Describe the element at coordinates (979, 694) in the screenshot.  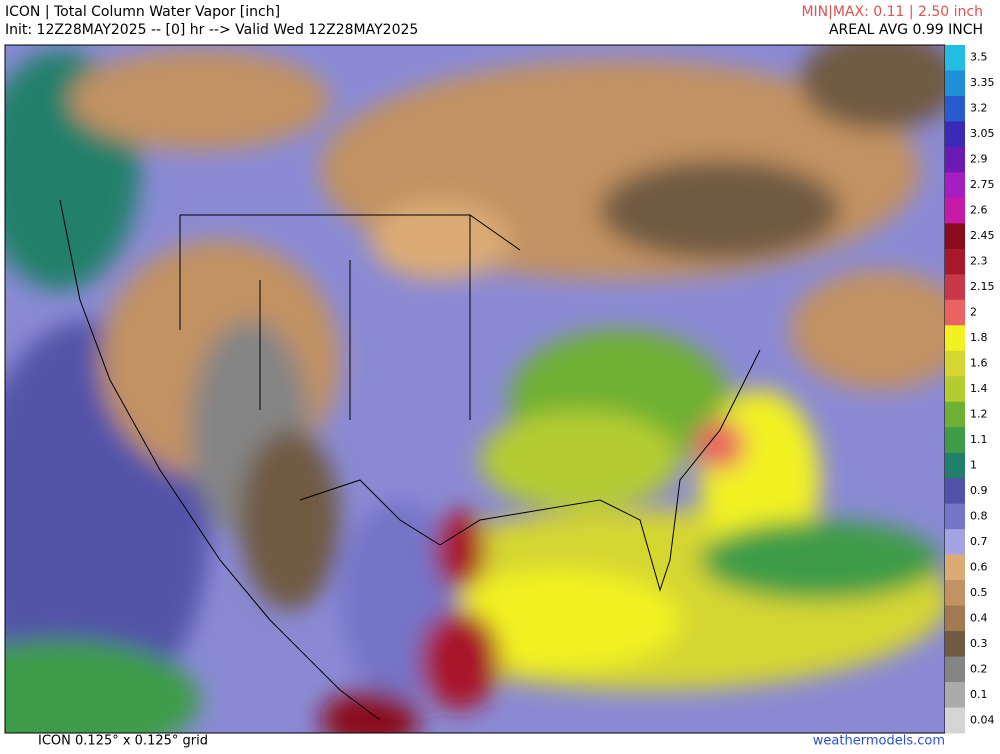
I see `colorbar-label: 0.1` at that location.